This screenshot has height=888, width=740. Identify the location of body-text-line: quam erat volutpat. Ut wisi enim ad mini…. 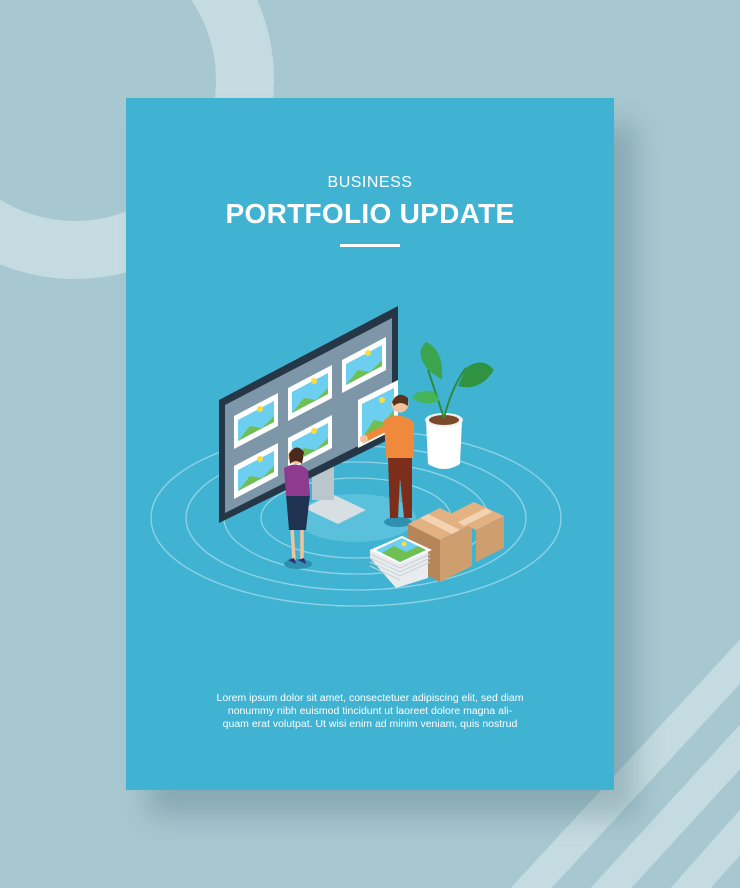
(370, 724).